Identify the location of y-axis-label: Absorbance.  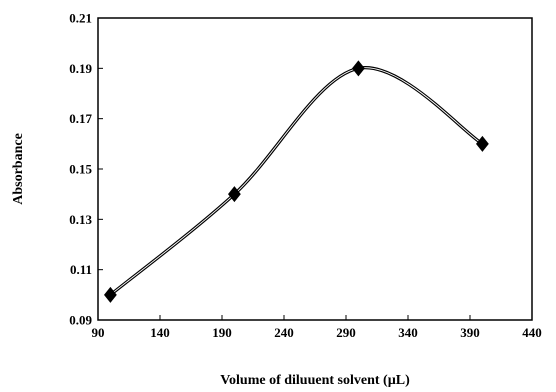
(18, 169).